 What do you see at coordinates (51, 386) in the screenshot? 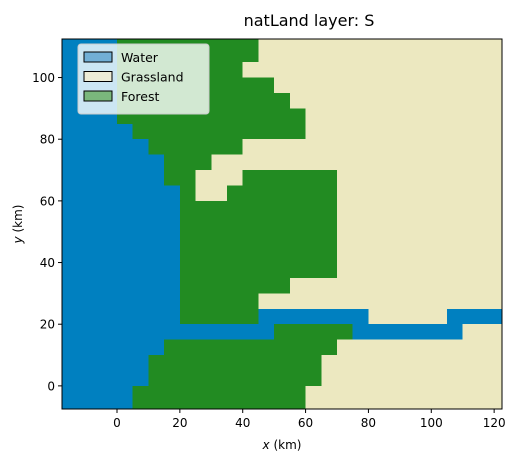
I see `y-tick-label: 0` at bounding box center [51, 386].